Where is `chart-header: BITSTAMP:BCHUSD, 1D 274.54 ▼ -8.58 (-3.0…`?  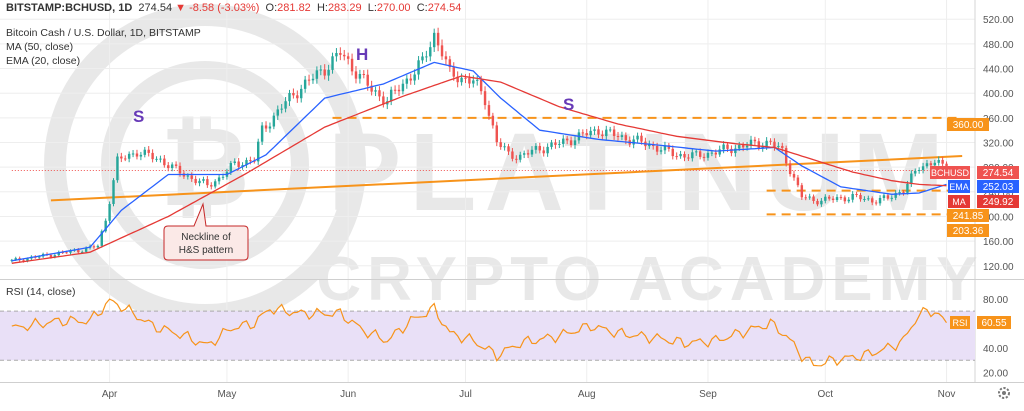
chart-header: BITSTAMP:BCHUSD, 1D 274.54 ▼ -8.58 (-3.0… is located at coordinates (233, 8).